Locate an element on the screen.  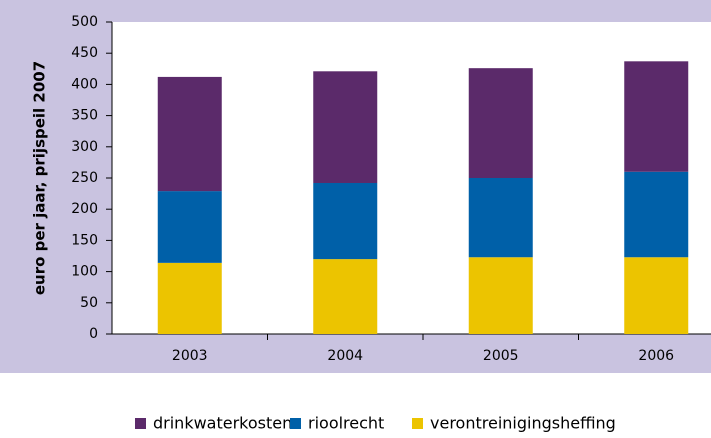
y-tick-label: 500 is located at coordinates (84, 22).